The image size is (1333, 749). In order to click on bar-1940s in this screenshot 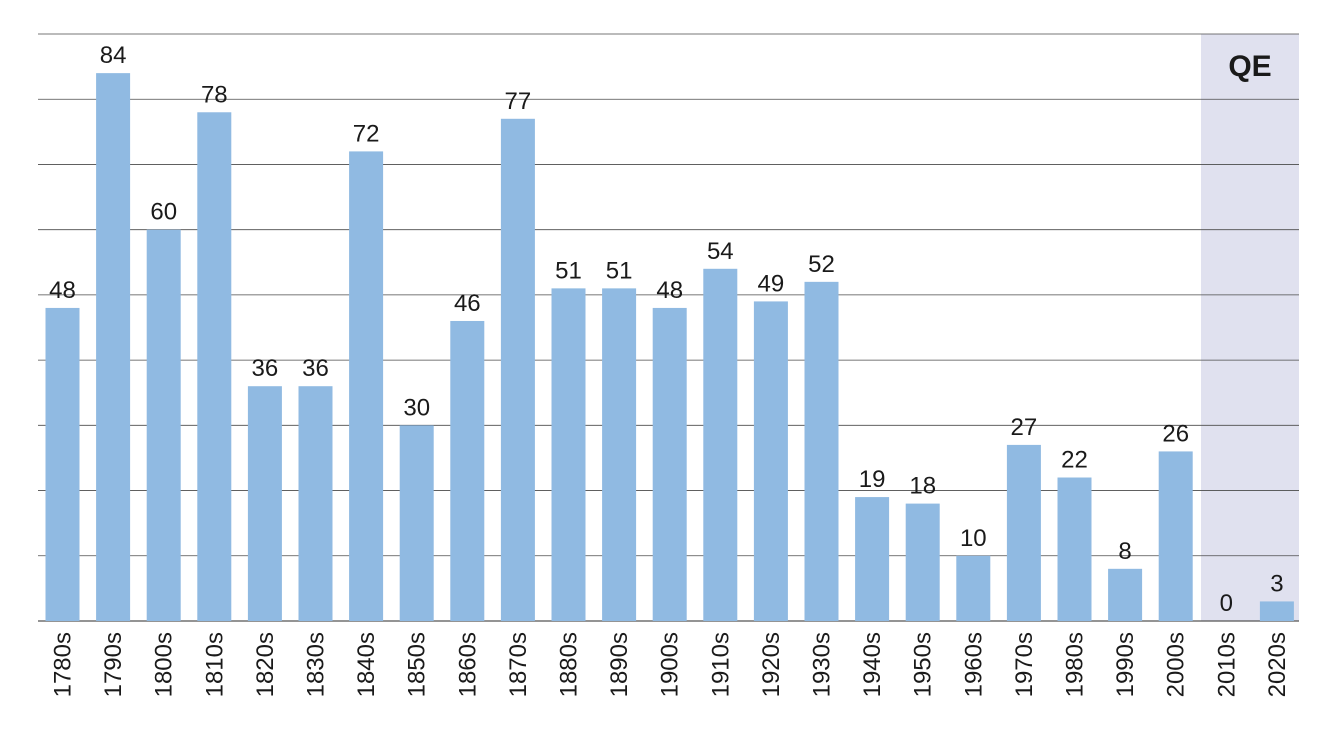, I will do `click(872, 559)`.